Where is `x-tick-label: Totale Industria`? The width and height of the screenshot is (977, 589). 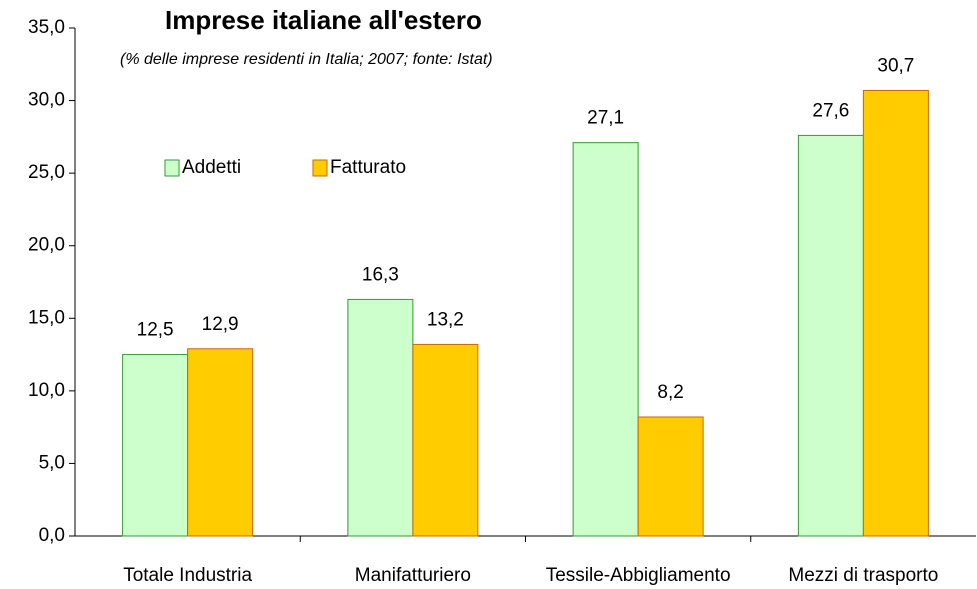 x-tick-label: Totale Industria is located at coordinates (187, 575).